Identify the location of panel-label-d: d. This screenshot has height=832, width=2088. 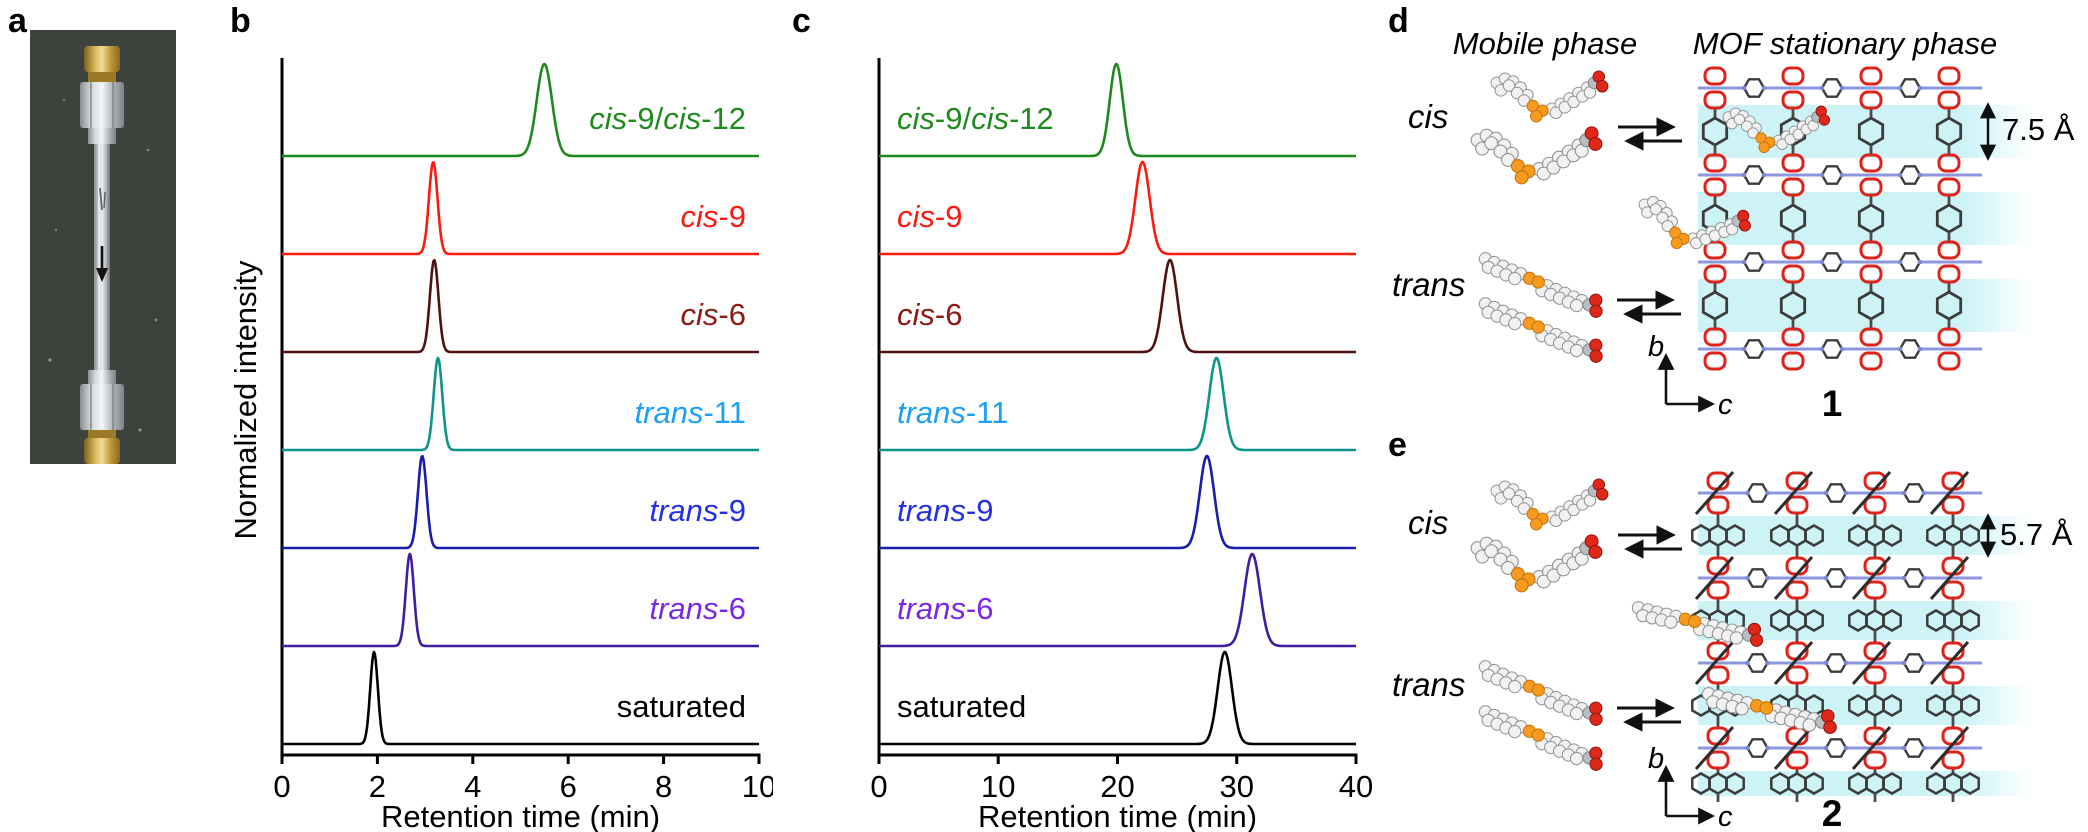
(1398, 21).